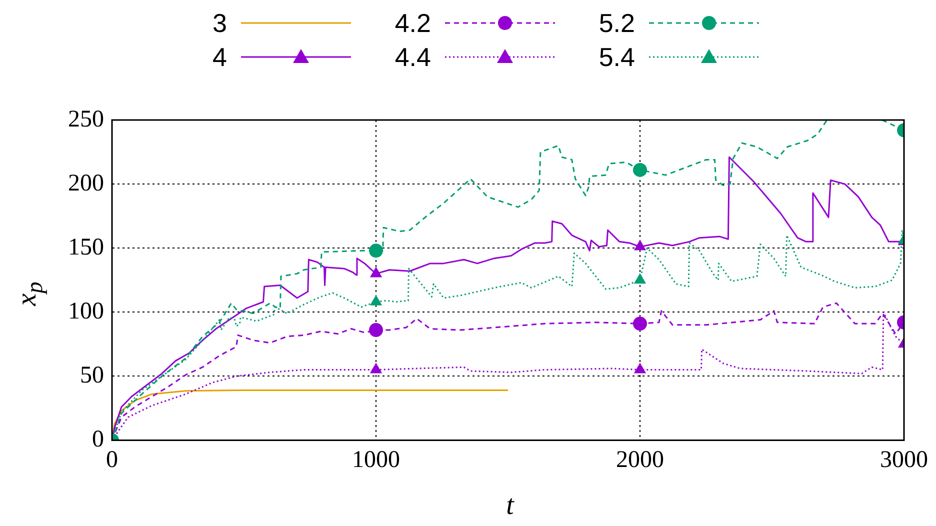  What do you see at coordinates (98, 439) in the screenshot?
I see `y-tick-label: 0` at bounding box center [98, 439].